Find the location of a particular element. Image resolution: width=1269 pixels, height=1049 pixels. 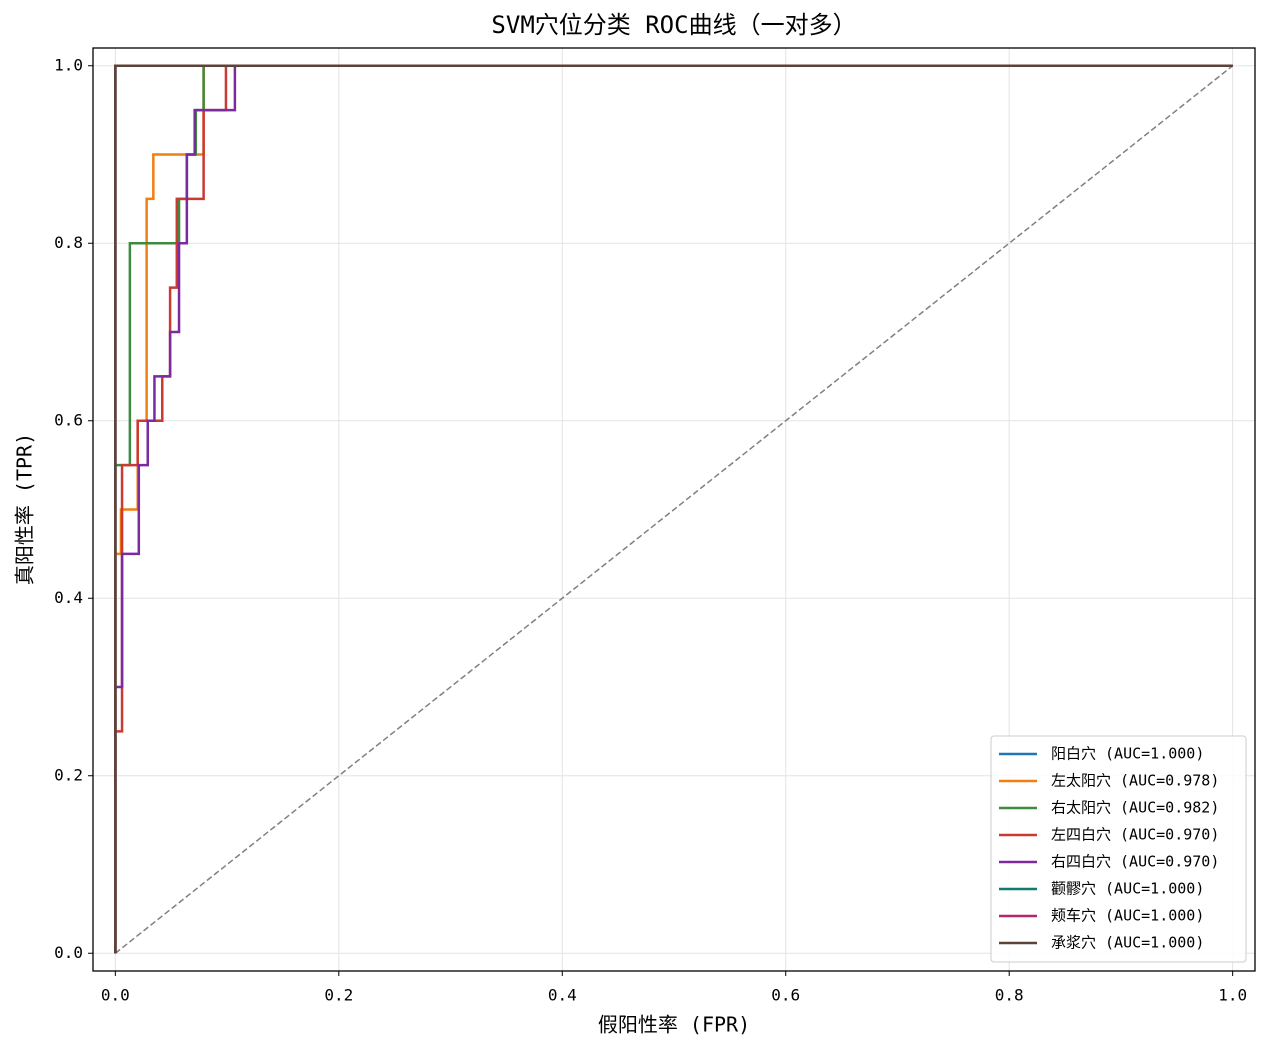

legend-label: 左太阳穴 (AUC=0.978) is located at coordinates (1135, 781).